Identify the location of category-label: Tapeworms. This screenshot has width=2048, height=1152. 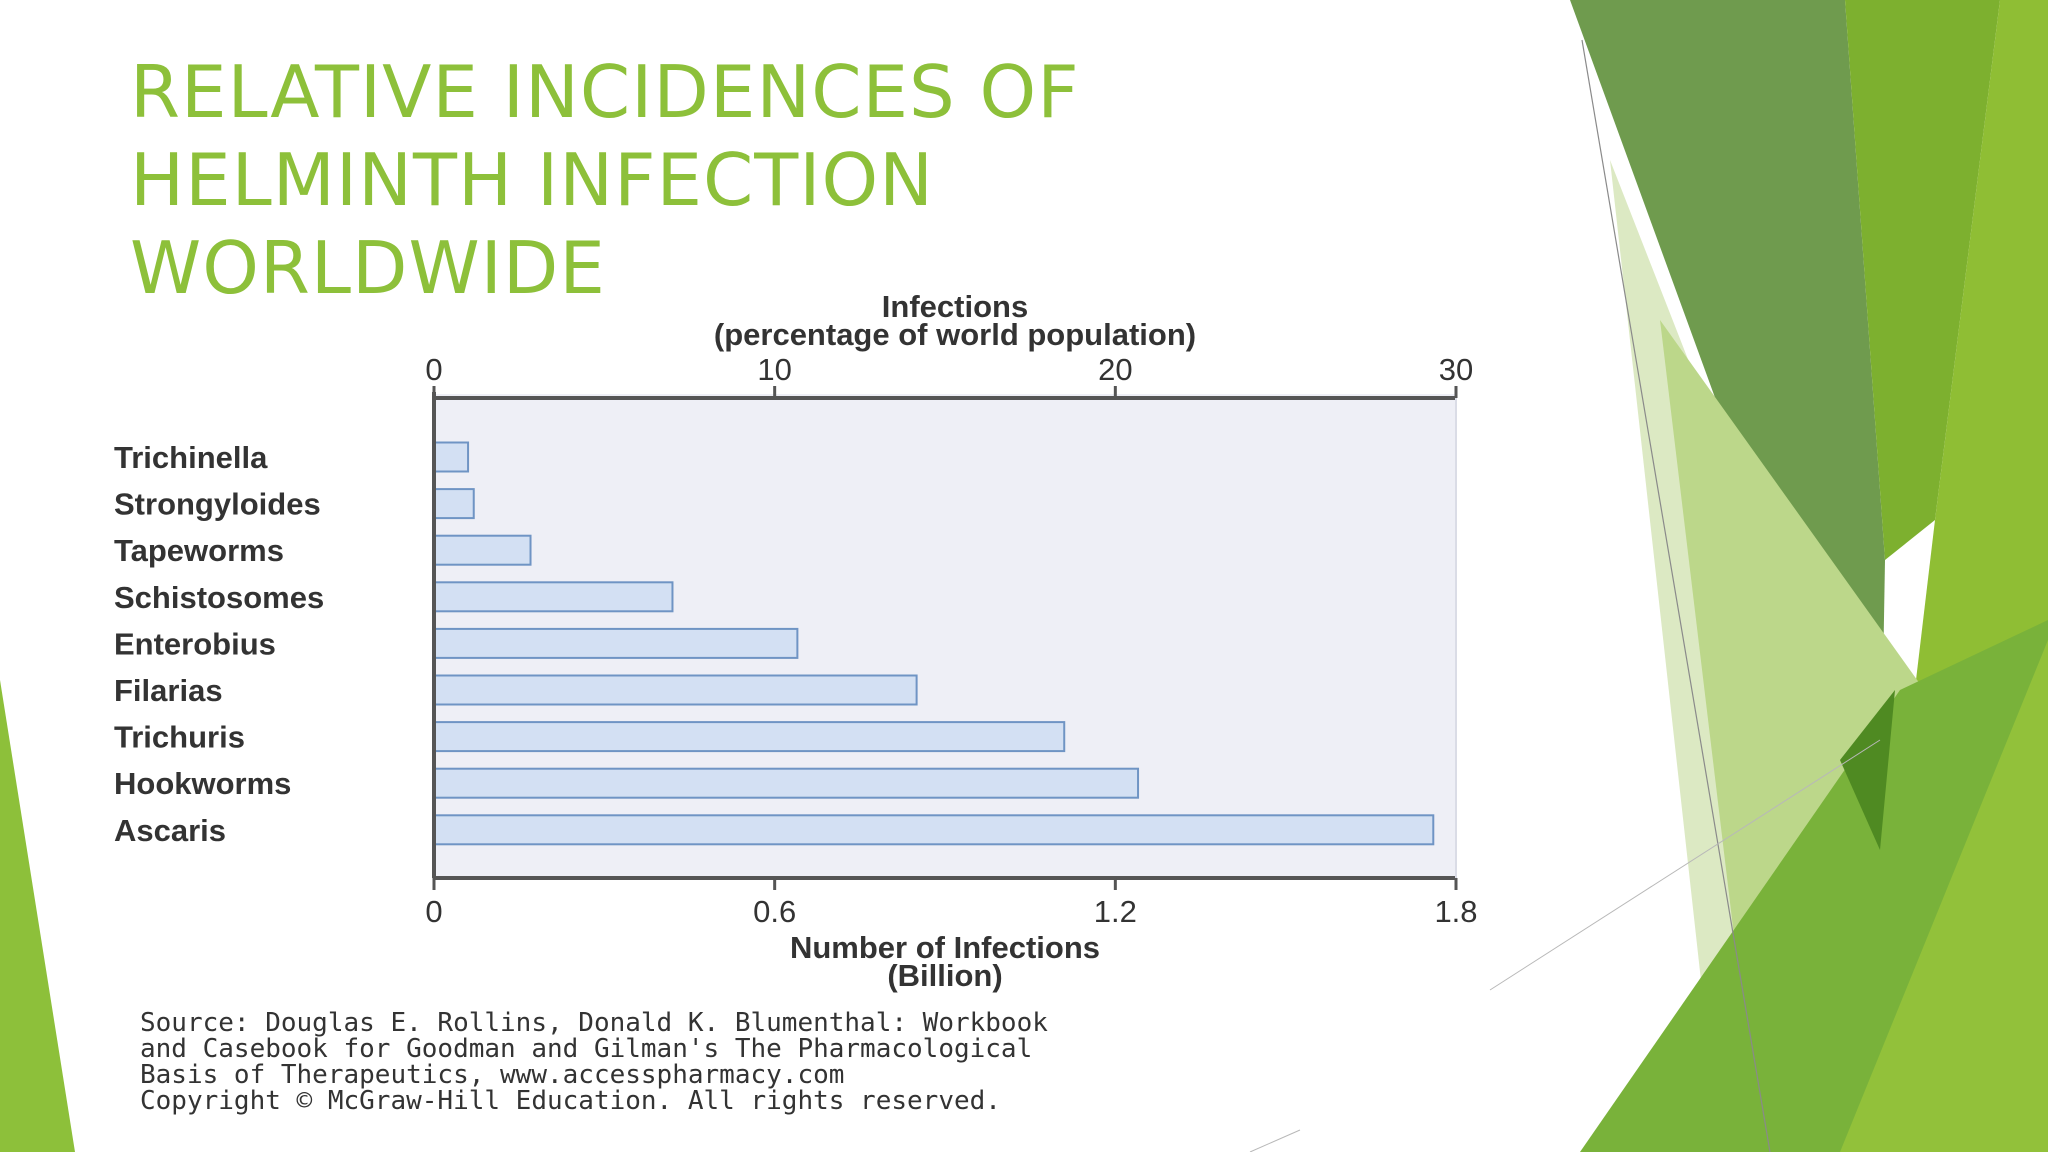
(199, 550).